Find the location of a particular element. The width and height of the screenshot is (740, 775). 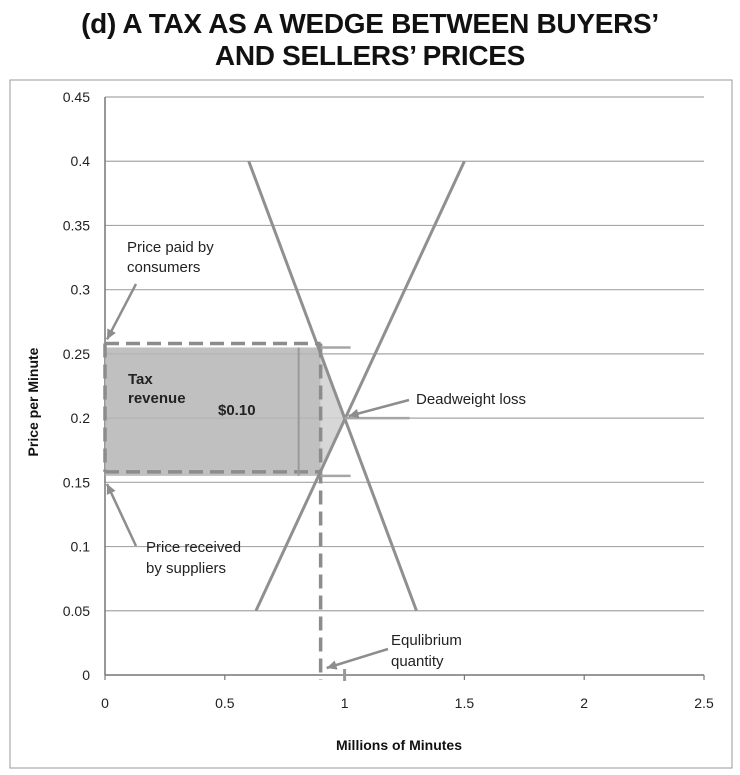

y-tick-label-9: 0.45 is located at coordinates (76, 97).